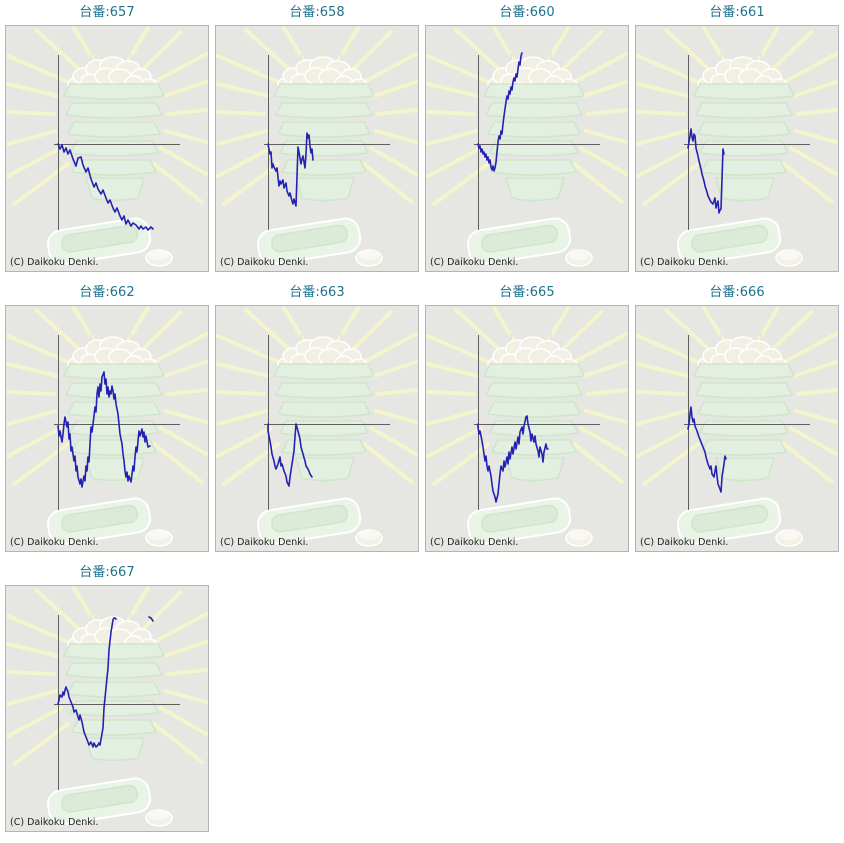 The image size is (844, 843). What do you see at coordinates (317, 292) in the screenshot?
I see `machine-number-title: 台番:663` at bounding box center [317, 292].